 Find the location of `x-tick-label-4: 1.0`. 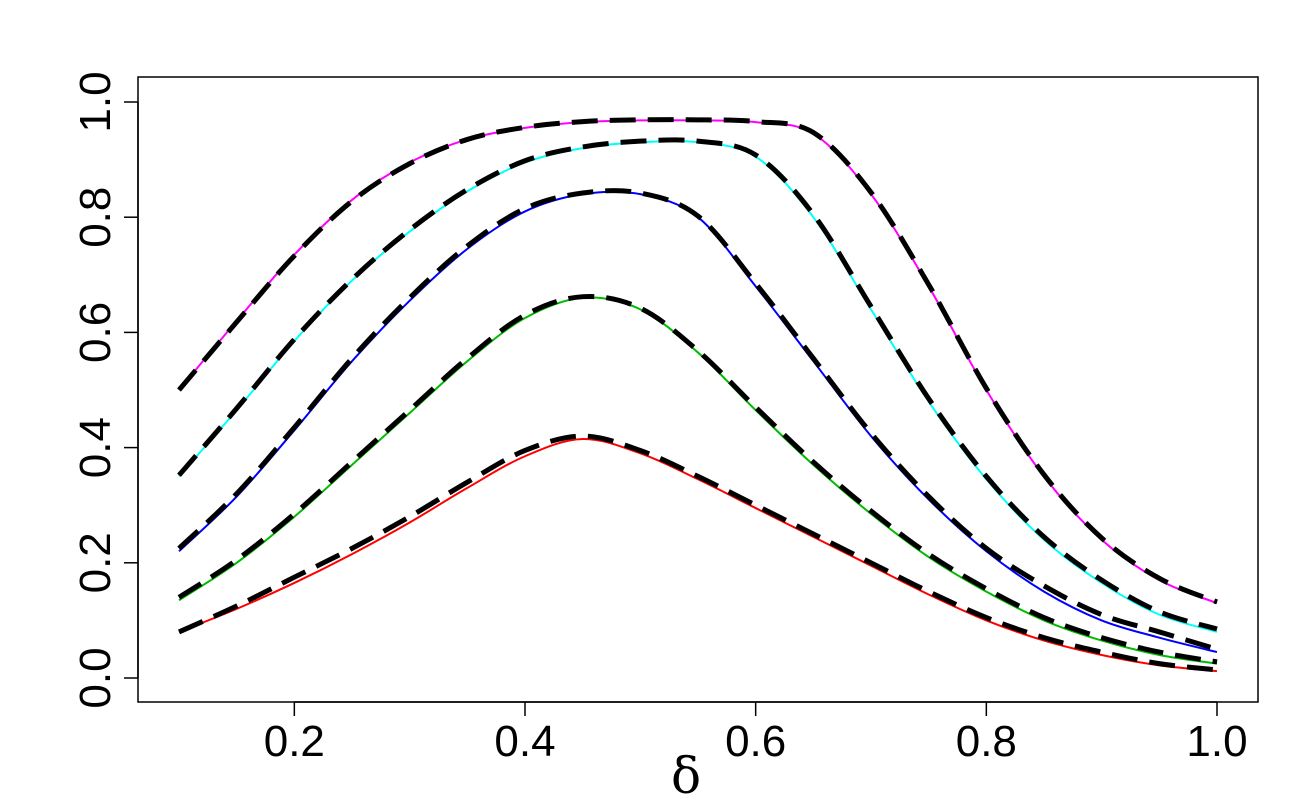

x-tick-label-4: 1.0 is located at coordinates (1216, 741).